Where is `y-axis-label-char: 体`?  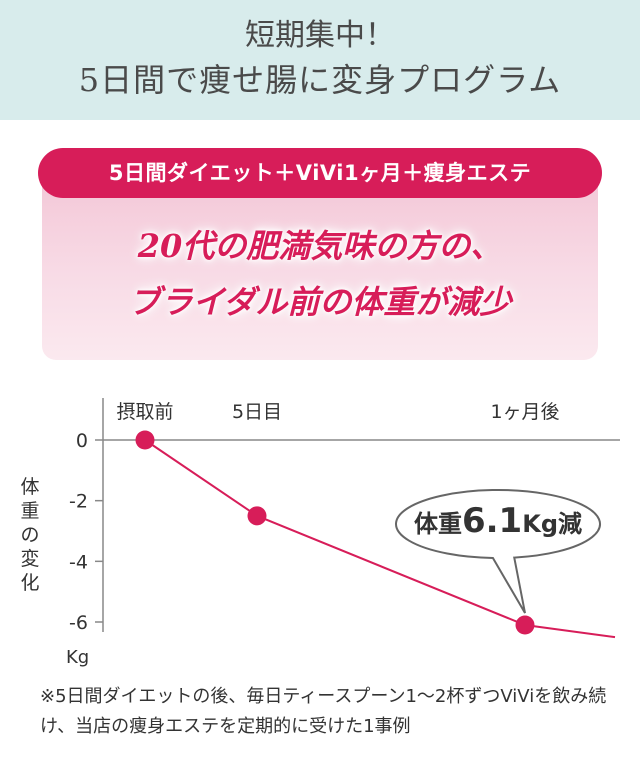 y-axis-label-char: 体 is located at coordinates (29, 487).